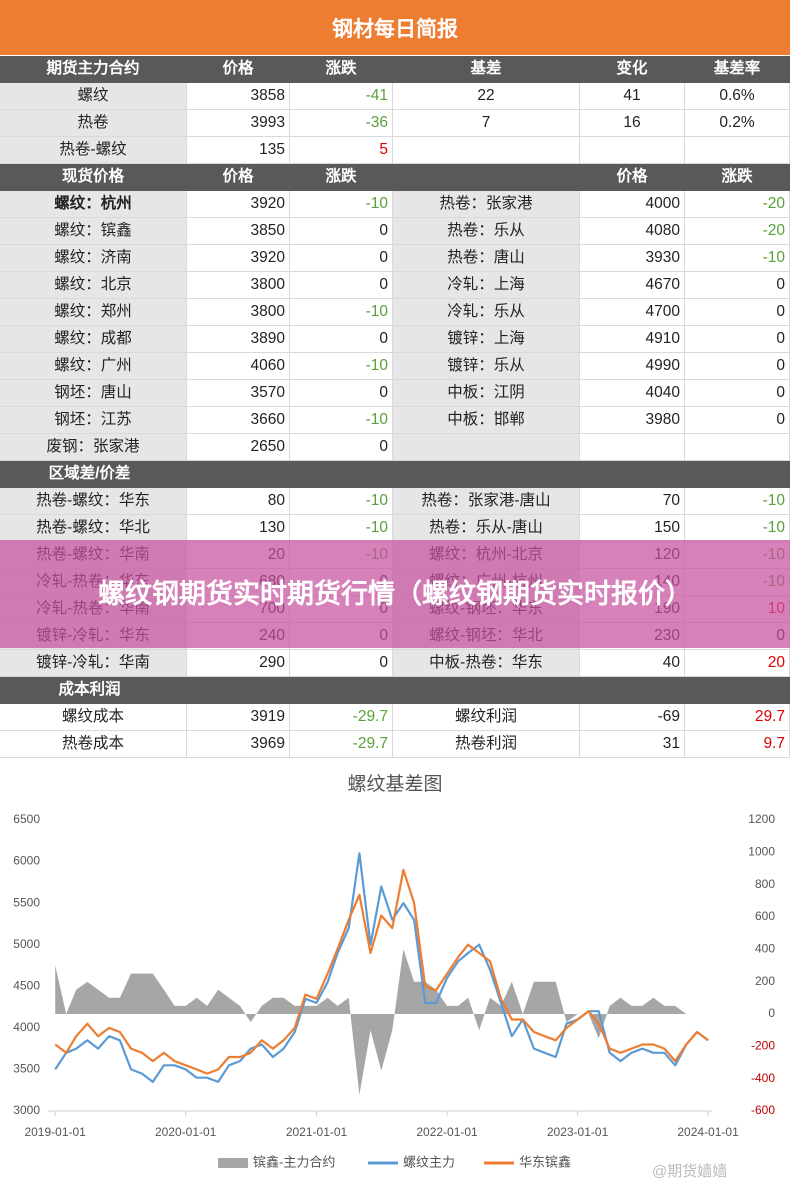 The width and height of the screenshot is (790, 1193). Describe the element at coordinates (26, 902) in the screenshot. I see `y-tick-label: 5500` at that location.